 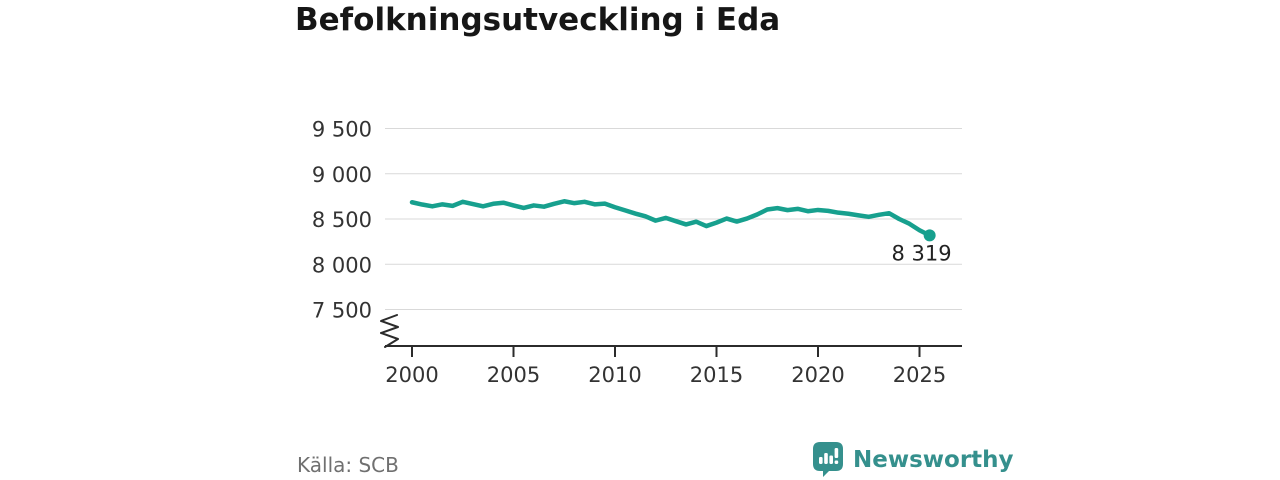 What do you see at coordinates (614, 375) in the screenshot?
I see `x-axis-tick-label: 2010` at bounding box center [614, 375].